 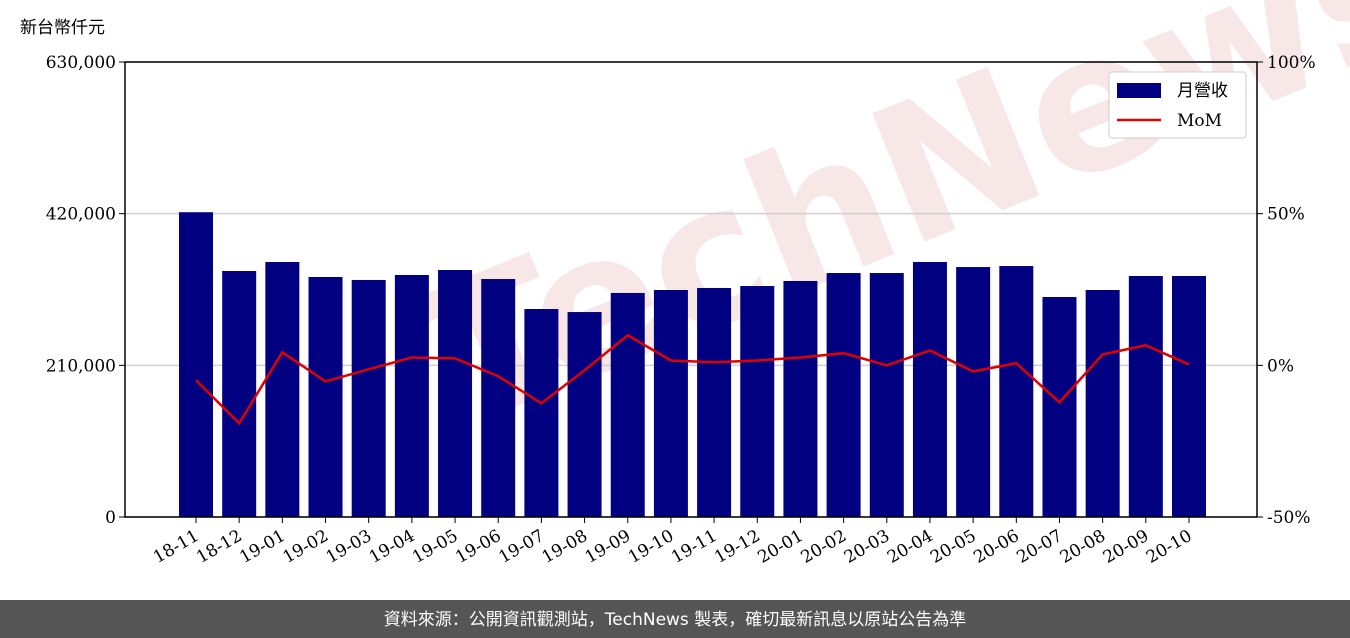 I want to click on footer: 資料來源：公開資訊觀測站，TechNews 製表，確切最新訊息以原站公告為準, so click(x=675, y=620).